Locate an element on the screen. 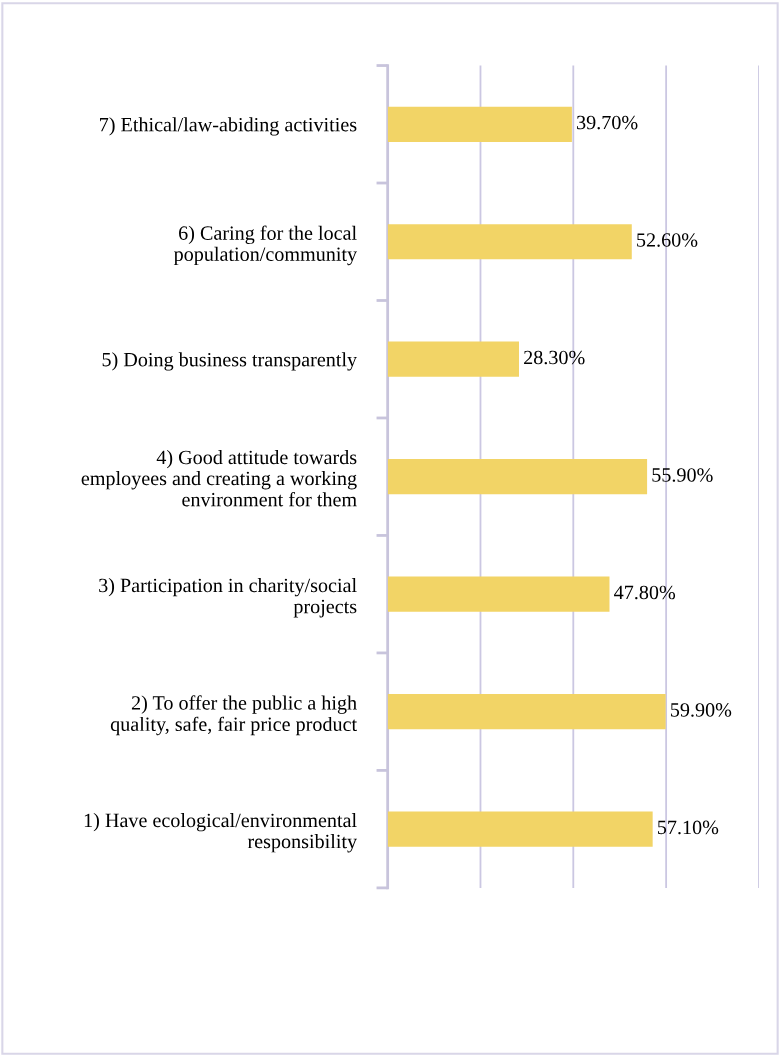  data-label: 39.70% is located at coordinates (607, 122).